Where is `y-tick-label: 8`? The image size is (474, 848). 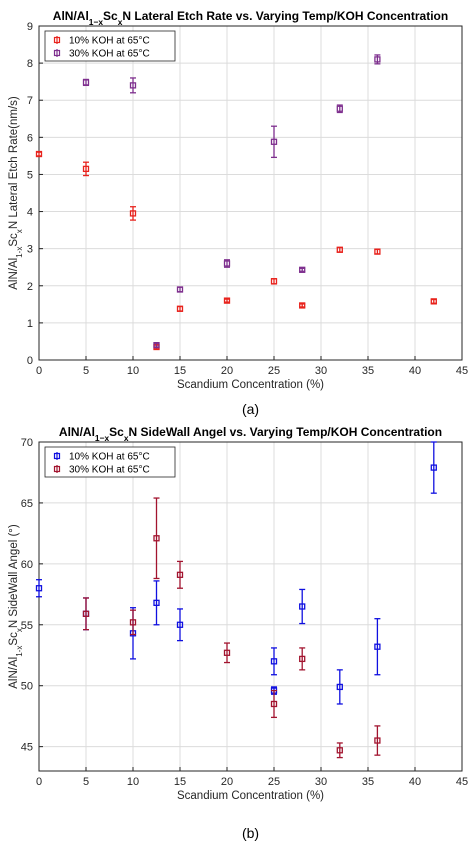
y-tick-label: 8 is located at coordinates (30, 64).